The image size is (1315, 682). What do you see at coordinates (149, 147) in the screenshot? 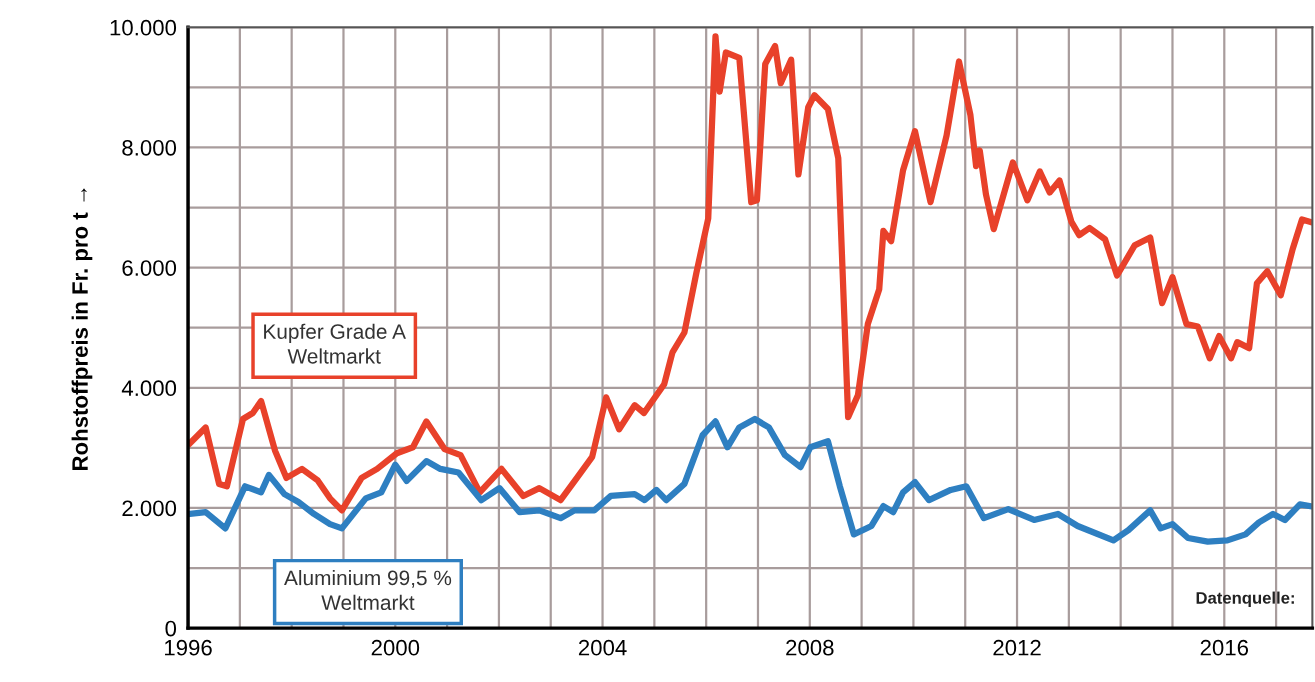
I see `y-tick-label: 8.000` at bounding box center [149, 147].